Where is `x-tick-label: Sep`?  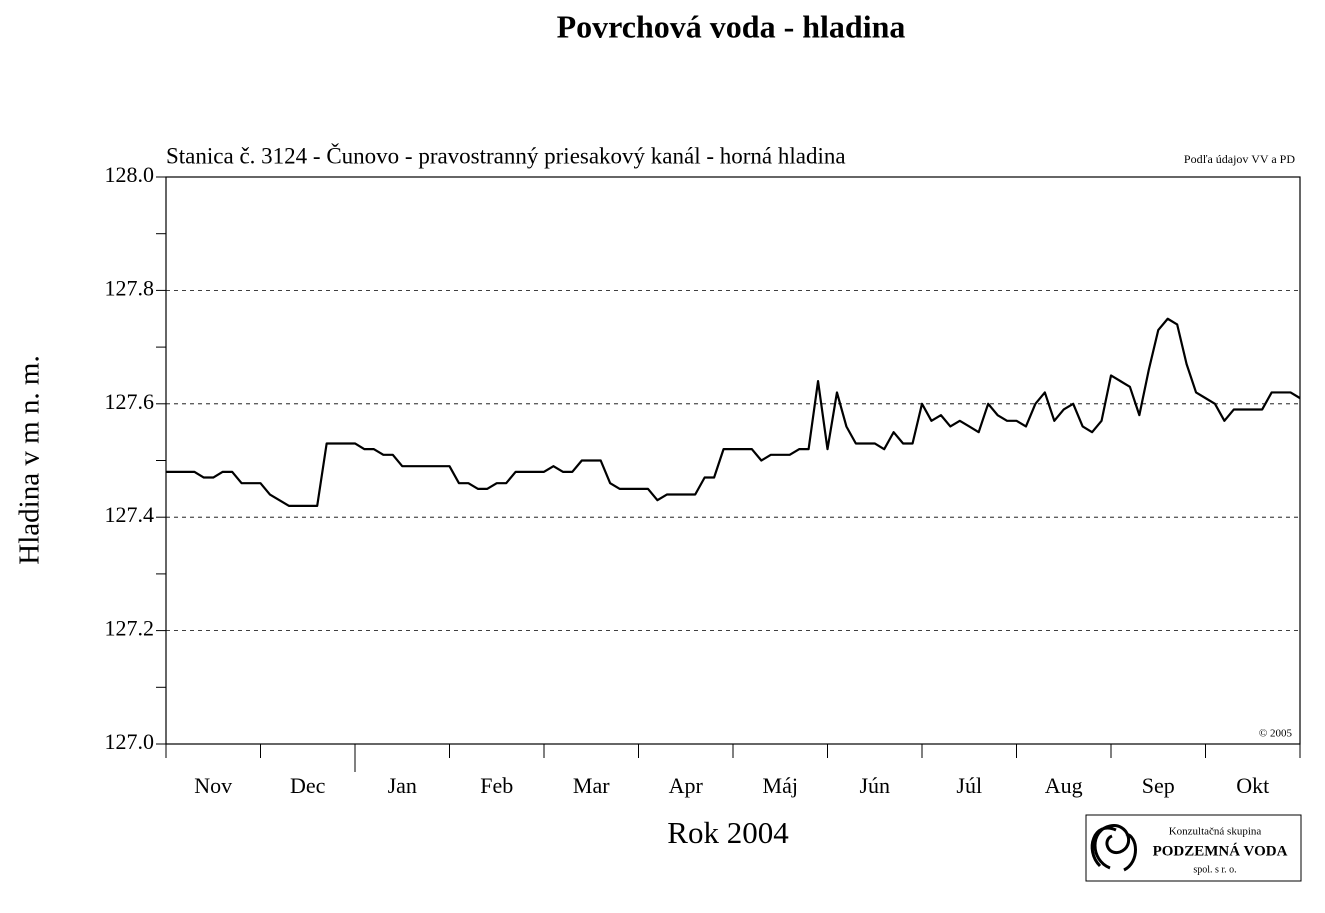 x-tick-label: Sep is located at coordinates (1158, 785).